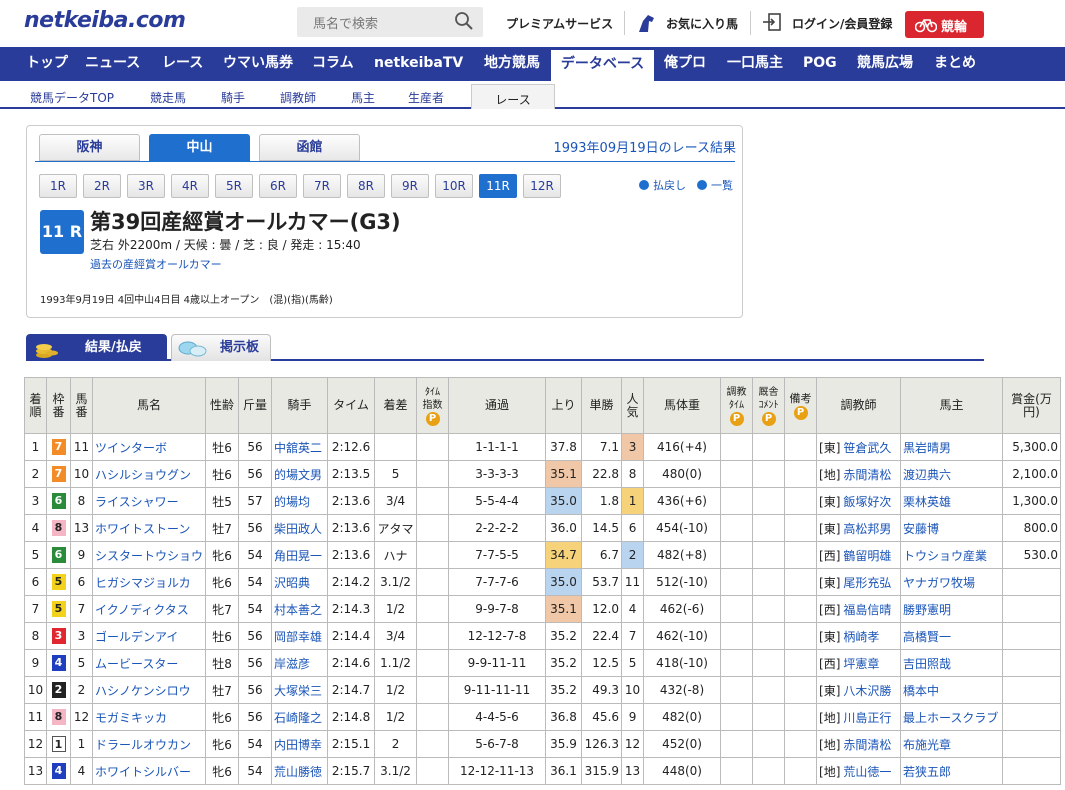  Describe the element at coordinates (102, 186) in the screenshot. I see `race-number-2r: 2R` at that location.